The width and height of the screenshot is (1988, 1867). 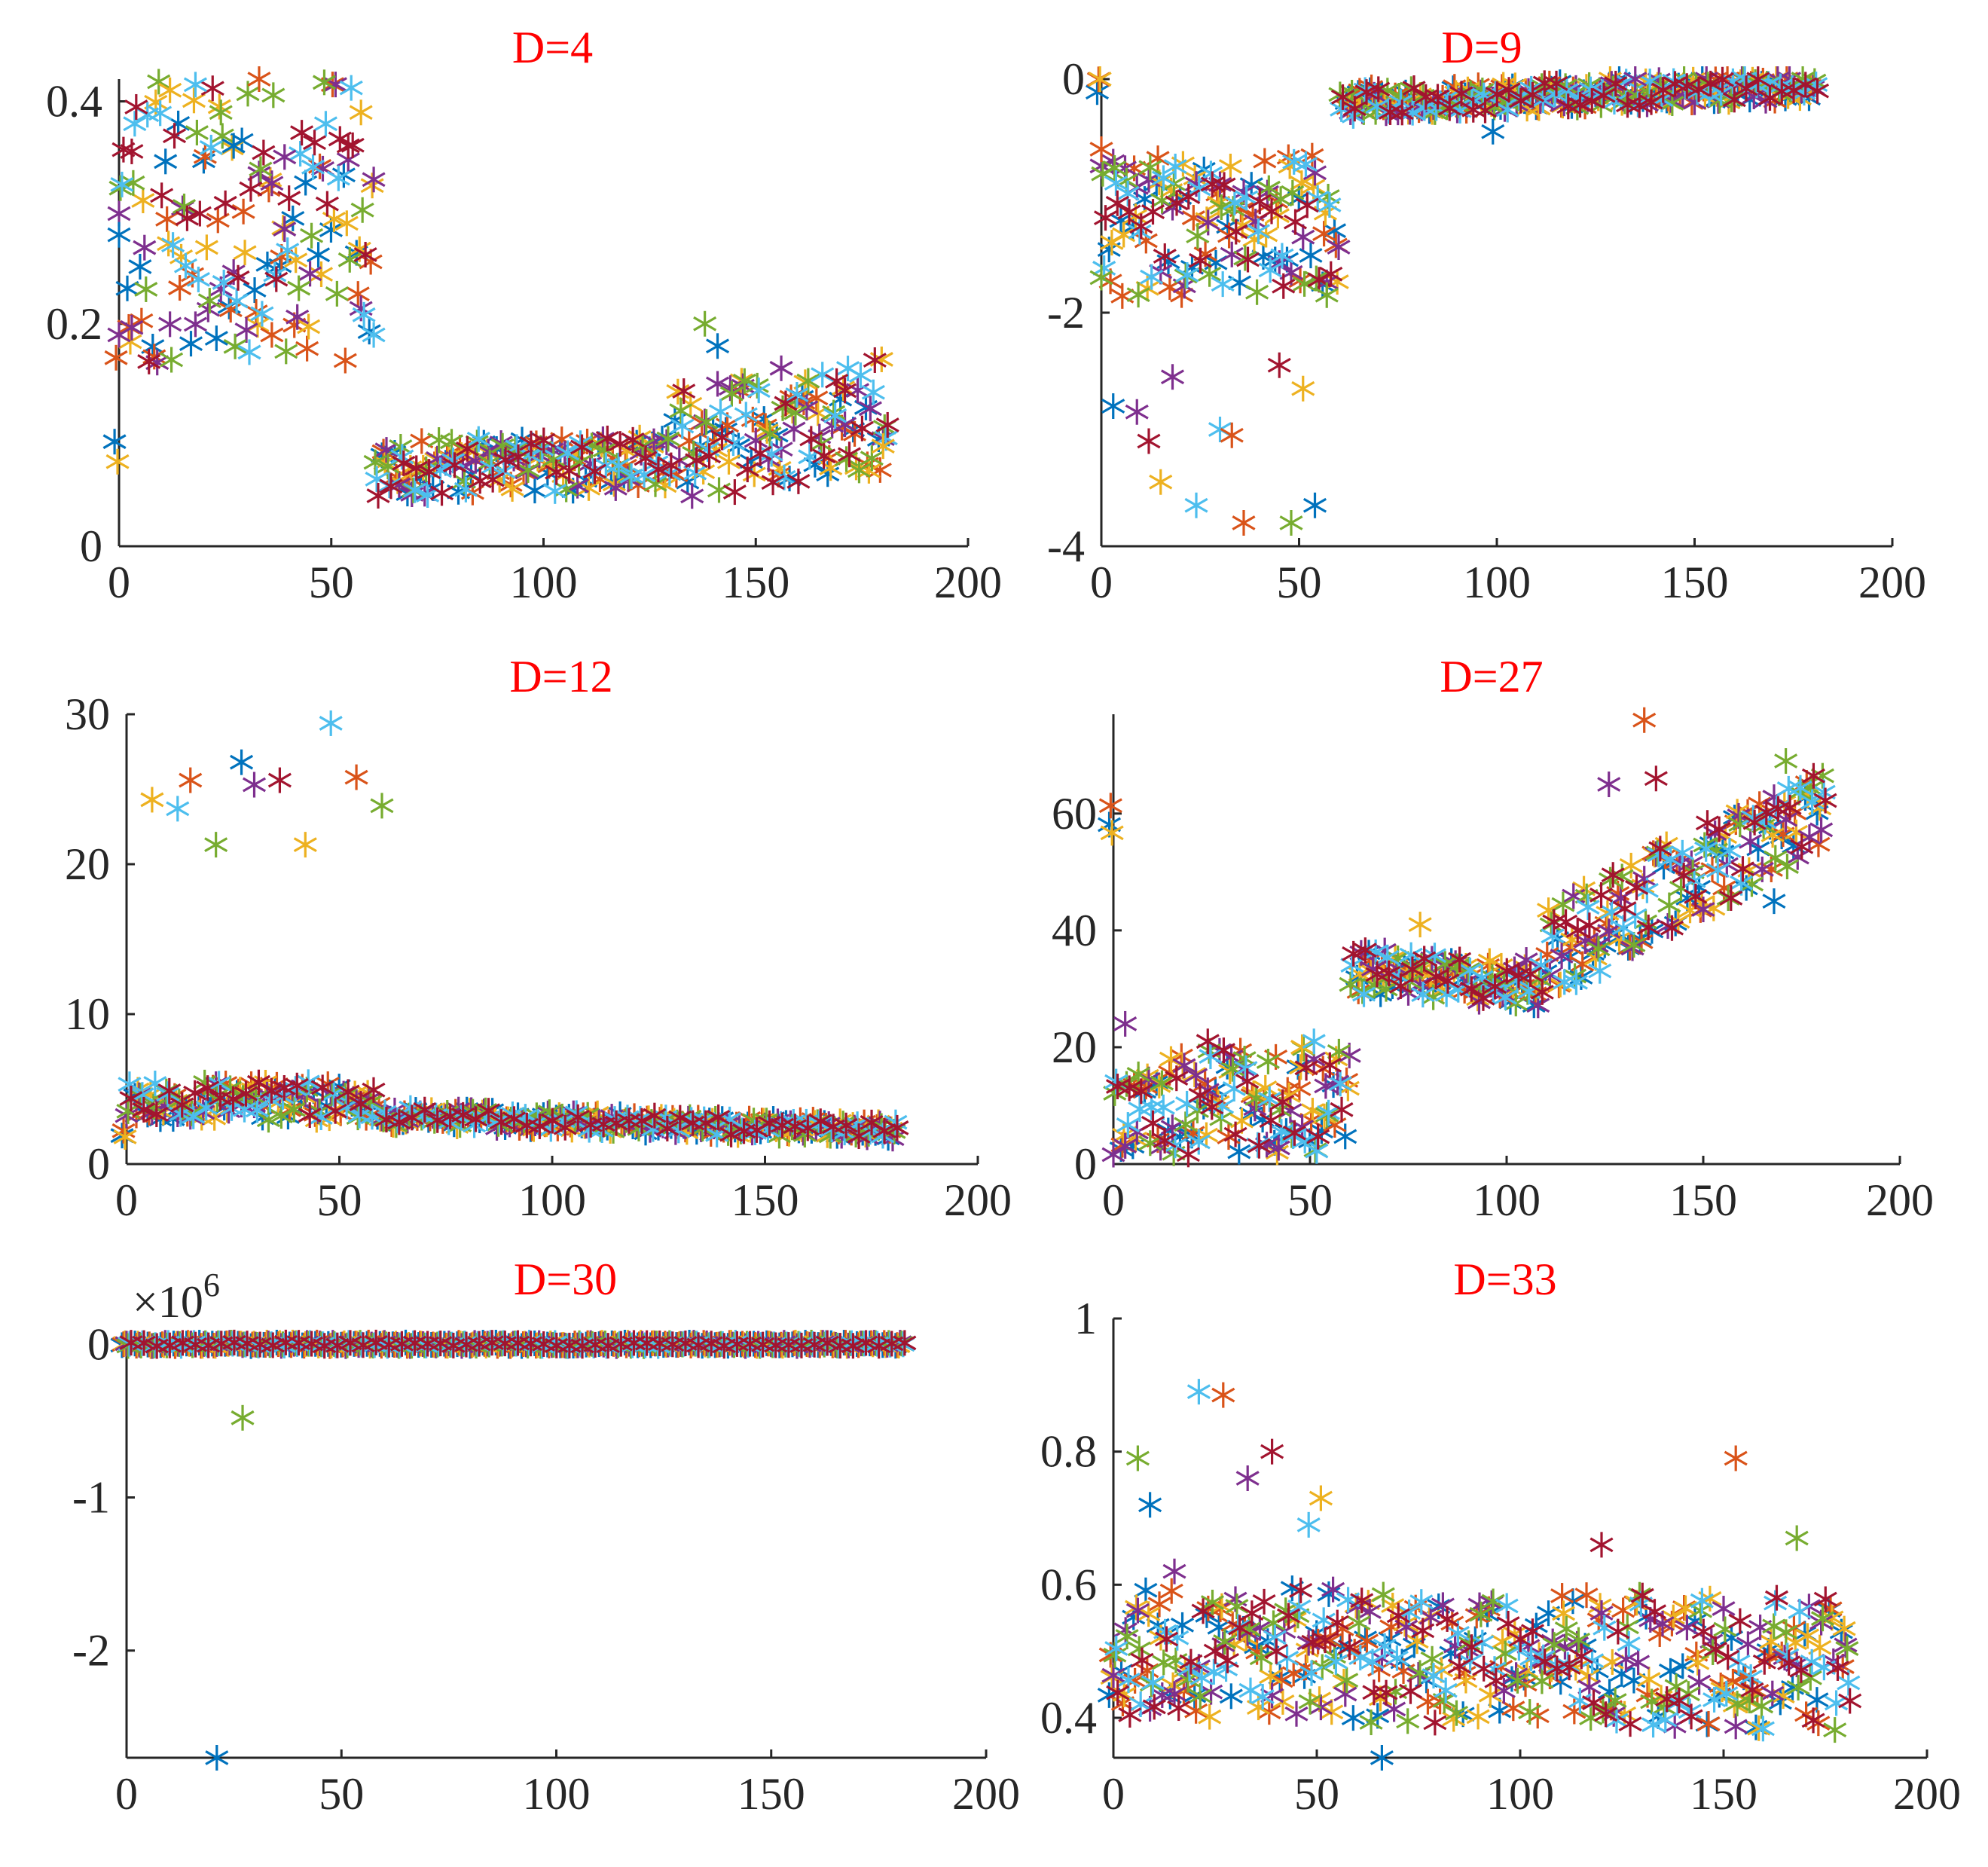 What do you see at coordinates (267, 784) in the screenshot?
I see `outlier-points` at bounding box center [267, 784].